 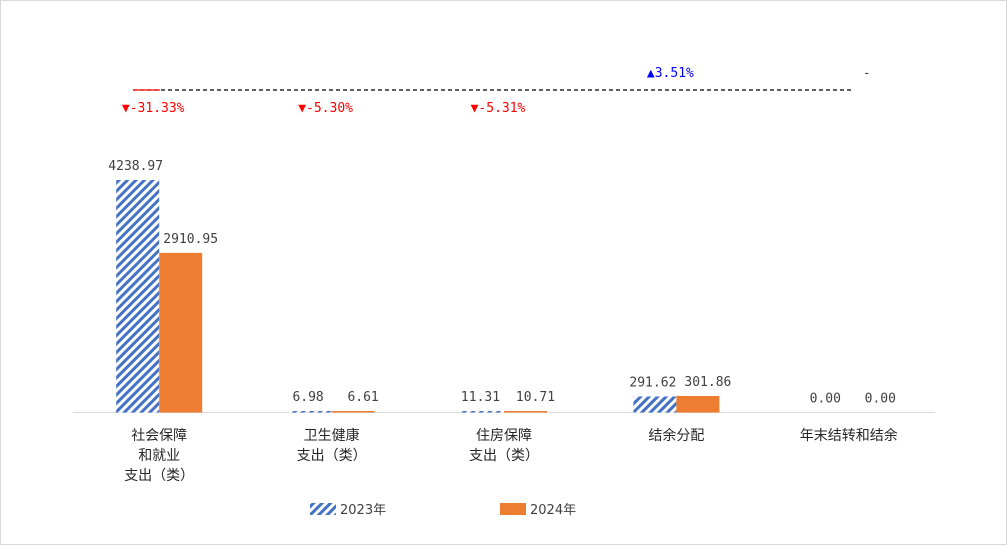 I want to click on category-label-3-0: 结余分配, so click(x=676, y=435).